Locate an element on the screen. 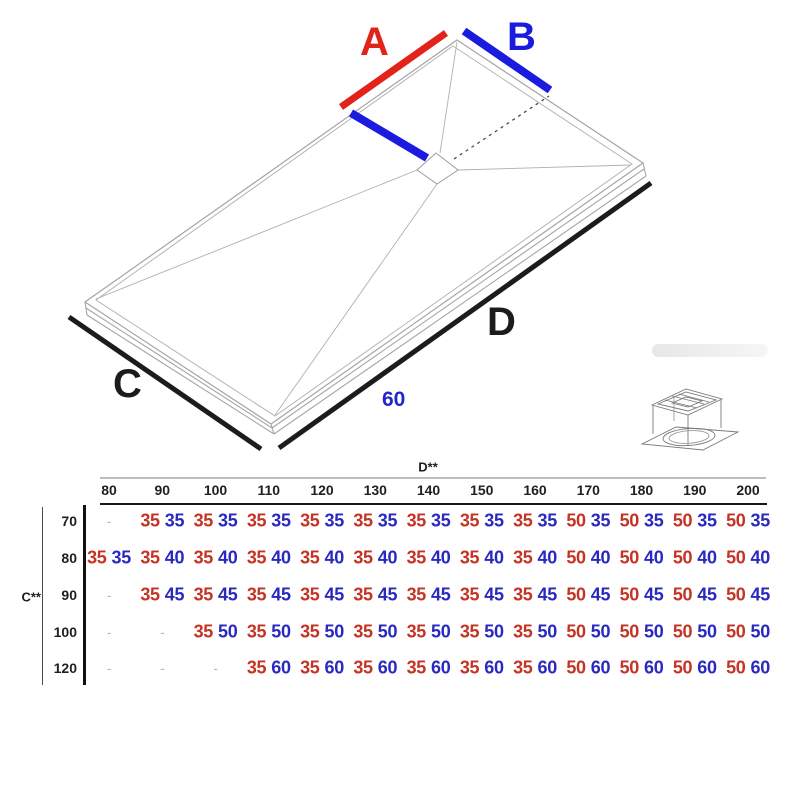 Image resolution: width=800 pixels, height=800 pixels. row-header: 80 is located at coordinates (69, 557).